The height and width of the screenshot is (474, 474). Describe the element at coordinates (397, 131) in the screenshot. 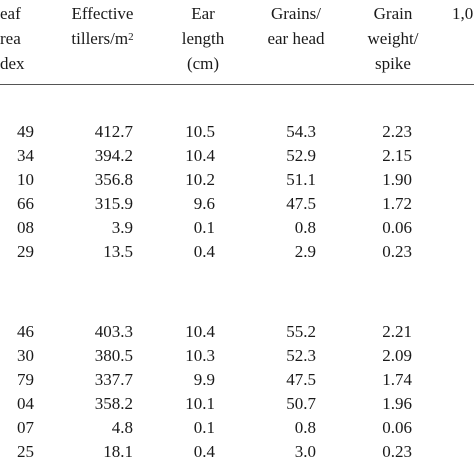

I see `grain-weight-spike-cell: 2.23` at that location.